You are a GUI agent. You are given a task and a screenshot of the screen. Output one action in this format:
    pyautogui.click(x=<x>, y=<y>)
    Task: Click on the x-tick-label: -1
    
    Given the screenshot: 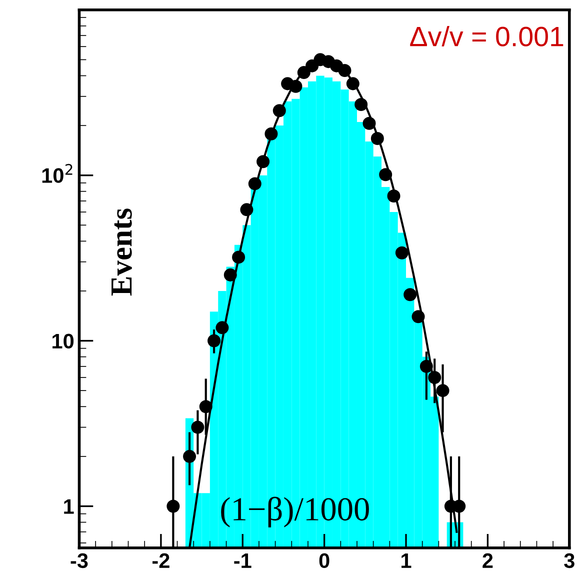 What is the action you would take?
    pyautogui.click(x=243, y=561)
    